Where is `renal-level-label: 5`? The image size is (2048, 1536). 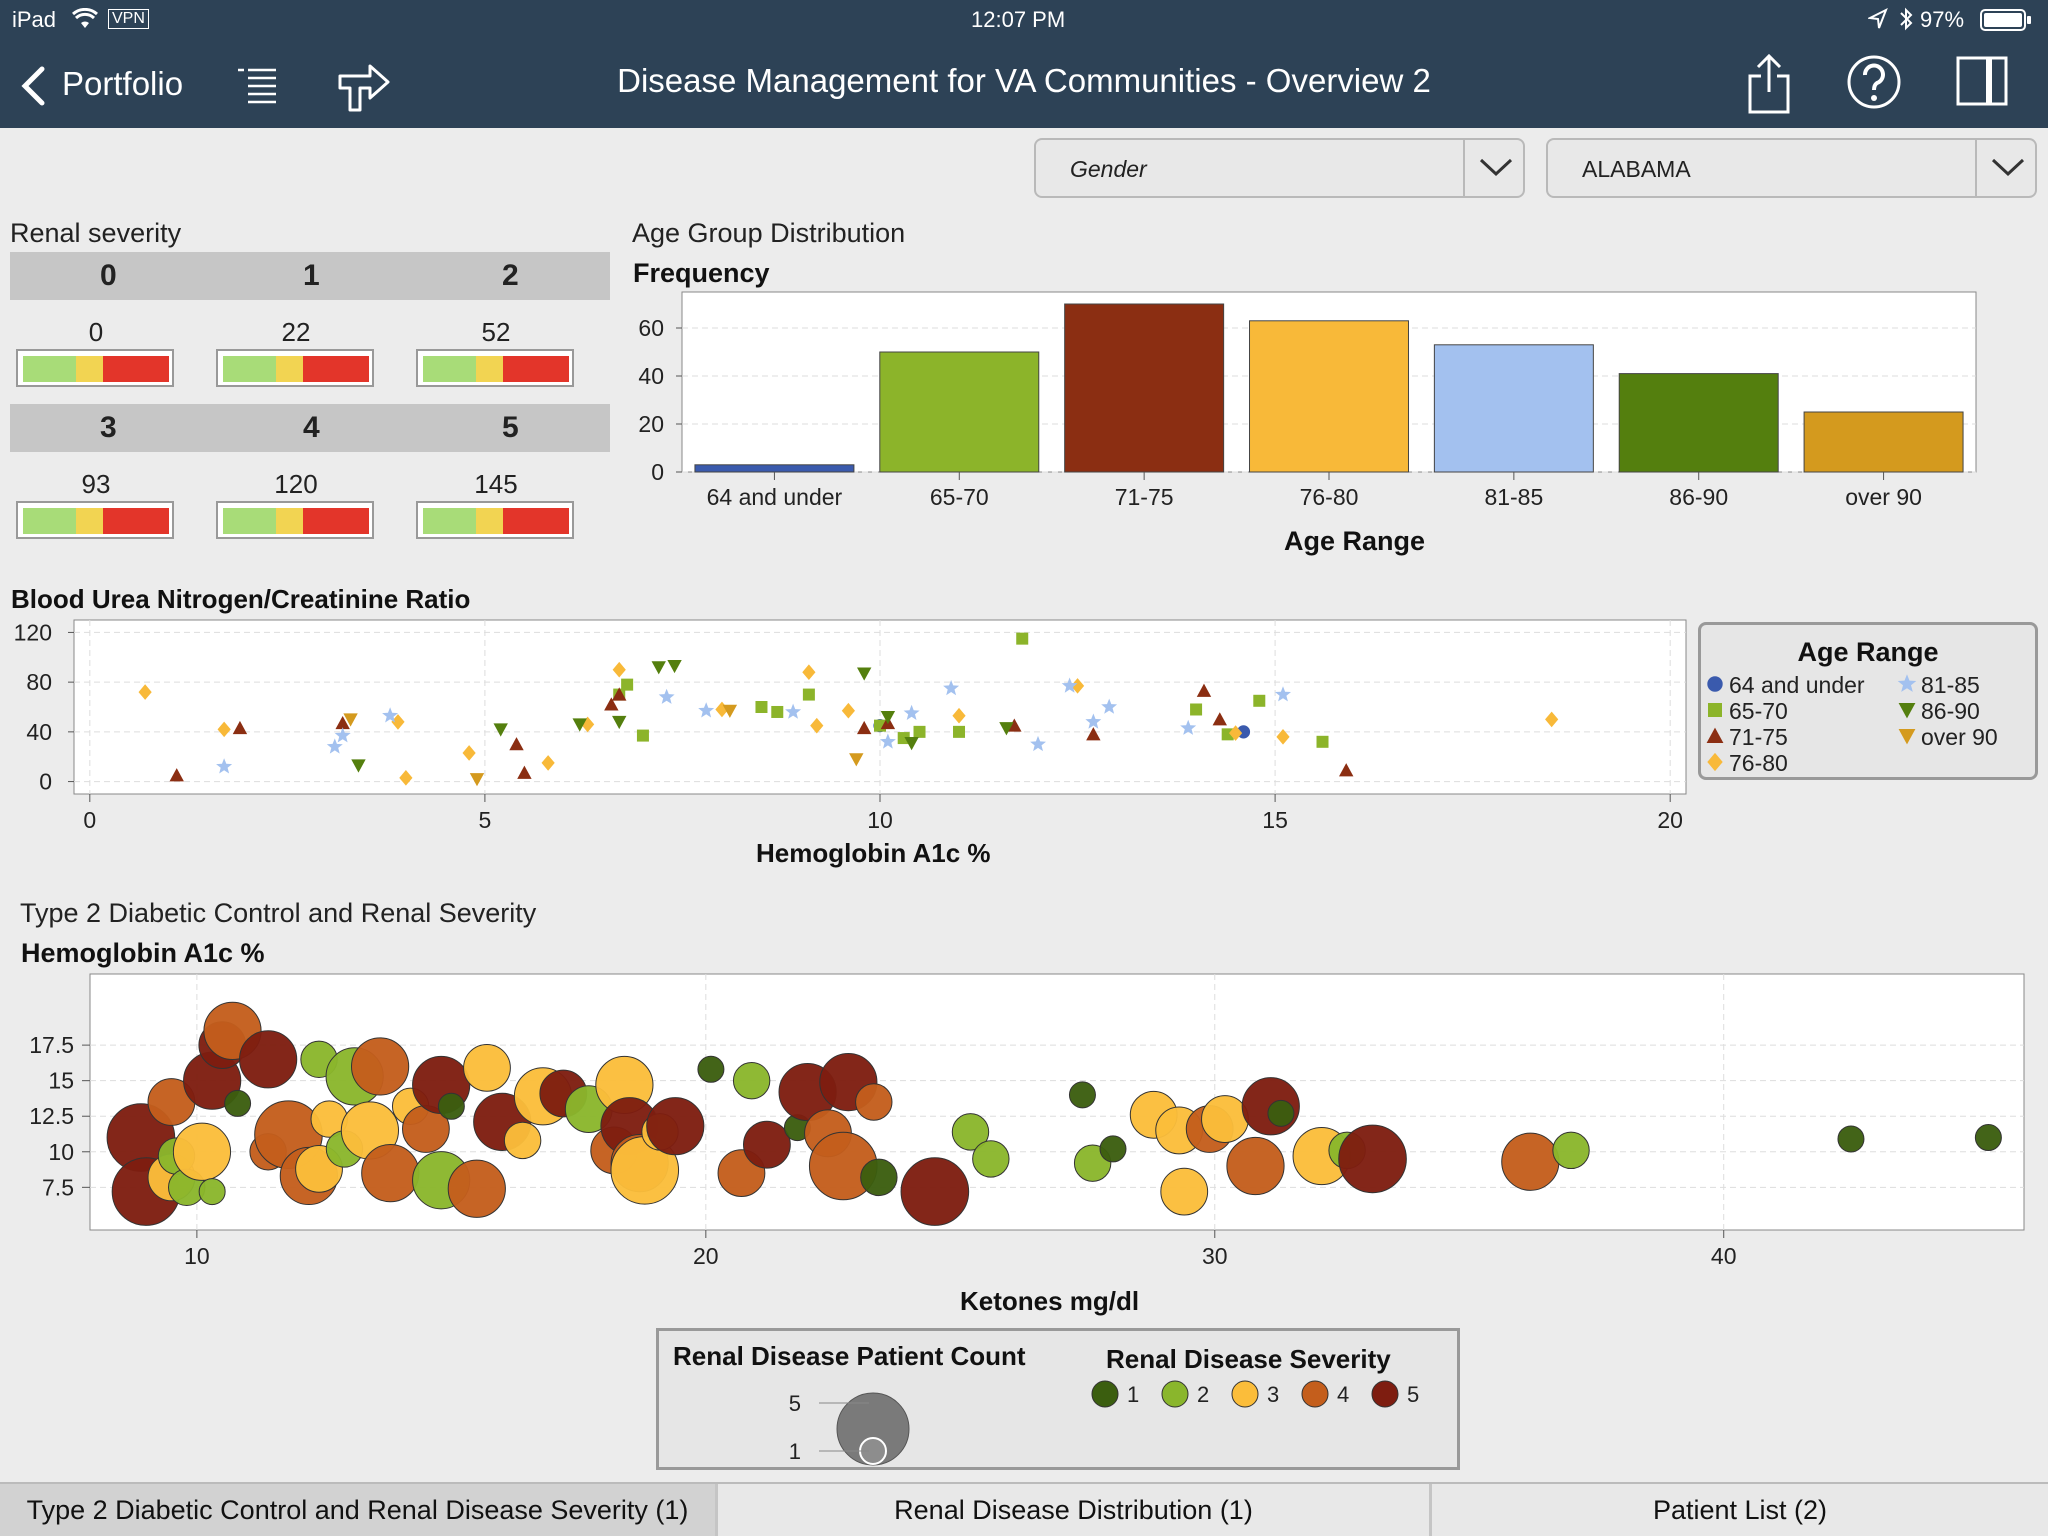 renal-level-label: 5 is located at coordinates (510, 427).